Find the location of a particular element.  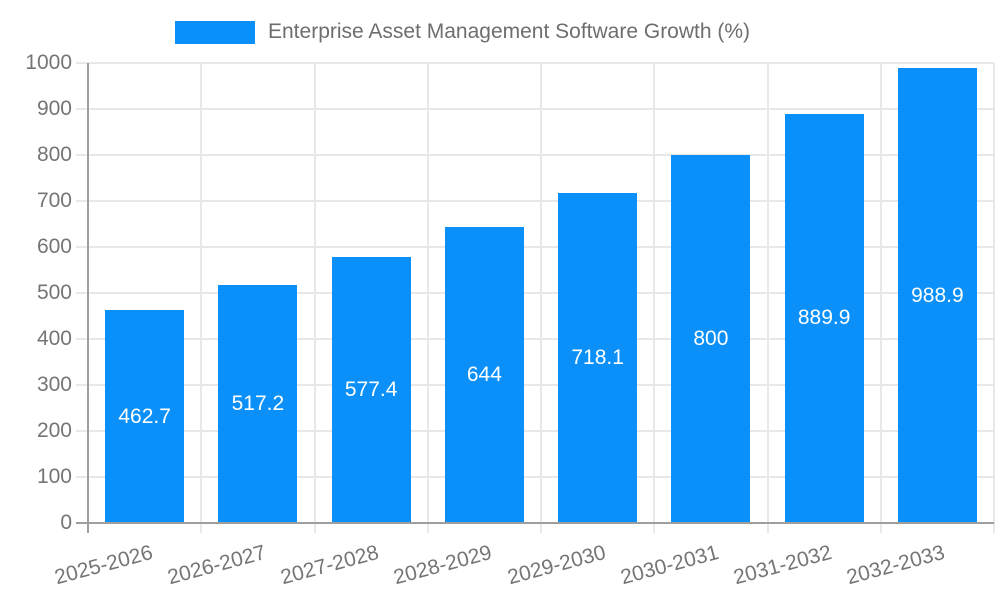

bar-value-label: 462.7 is located at coordinates (144, 416).